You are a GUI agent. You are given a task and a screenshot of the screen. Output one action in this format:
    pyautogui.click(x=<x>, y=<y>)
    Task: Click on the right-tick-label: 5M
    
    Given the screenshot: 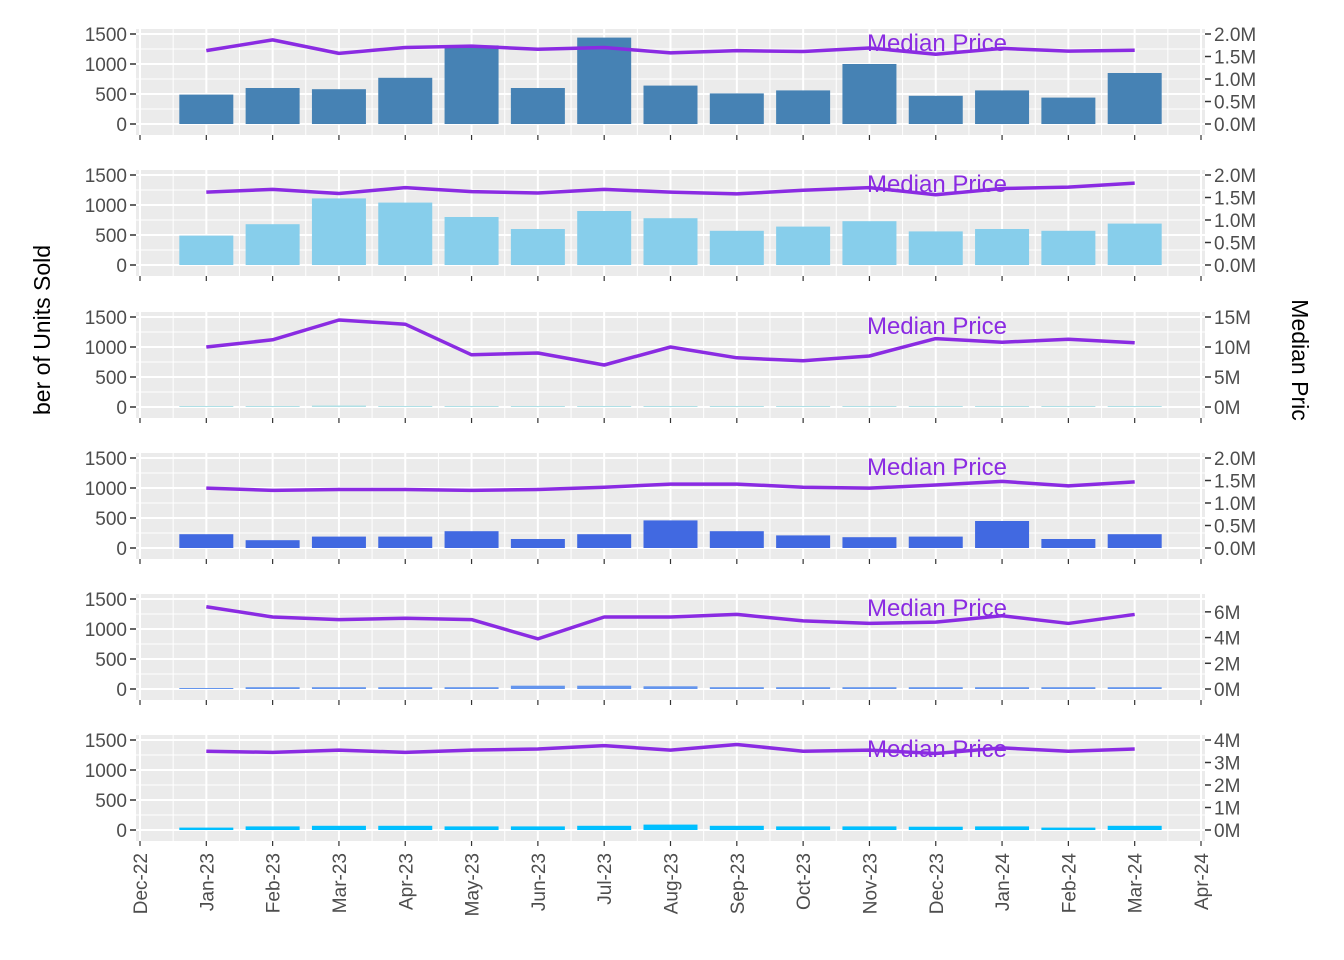 What is the action you would take?
    pyautogui.click(x=1227, y=378)
    